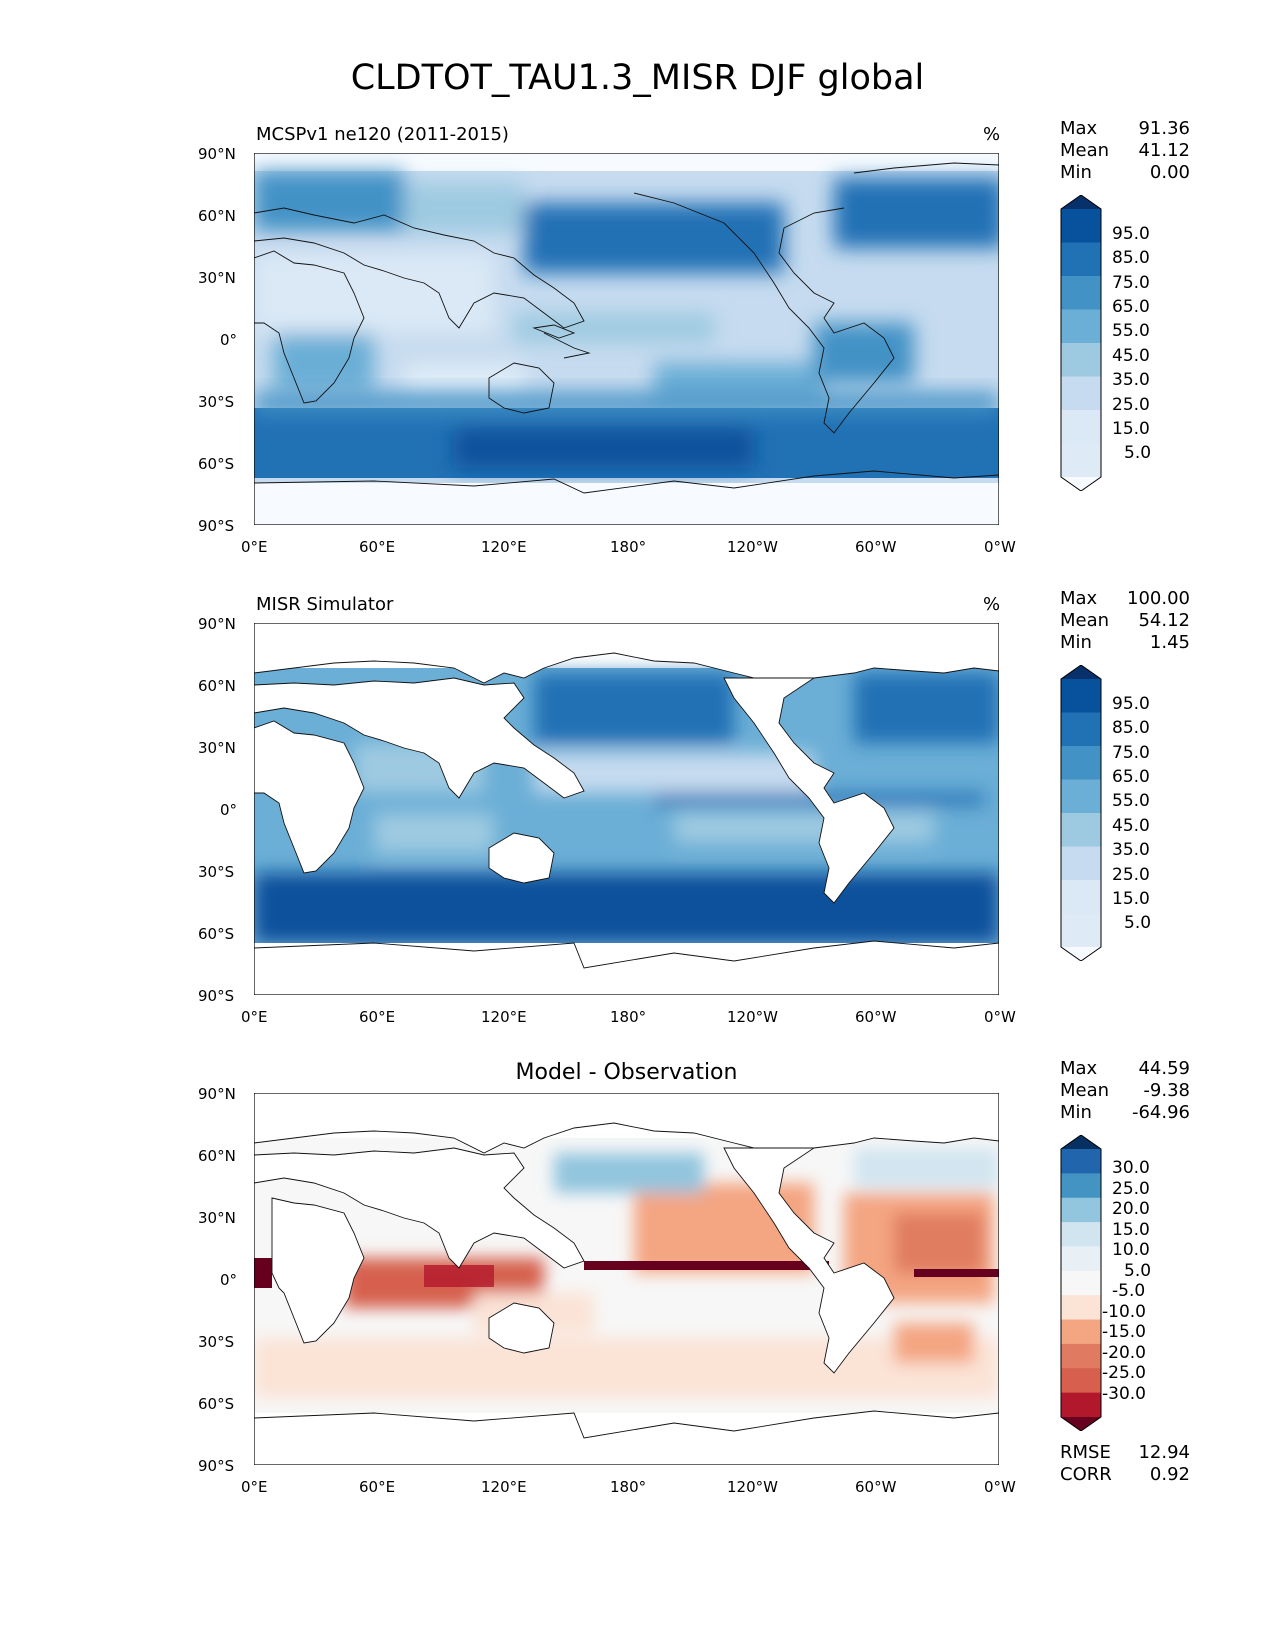  Describe the element at coordinates (626, 1279) in the screenshot. I see `panel3-map` at that location.